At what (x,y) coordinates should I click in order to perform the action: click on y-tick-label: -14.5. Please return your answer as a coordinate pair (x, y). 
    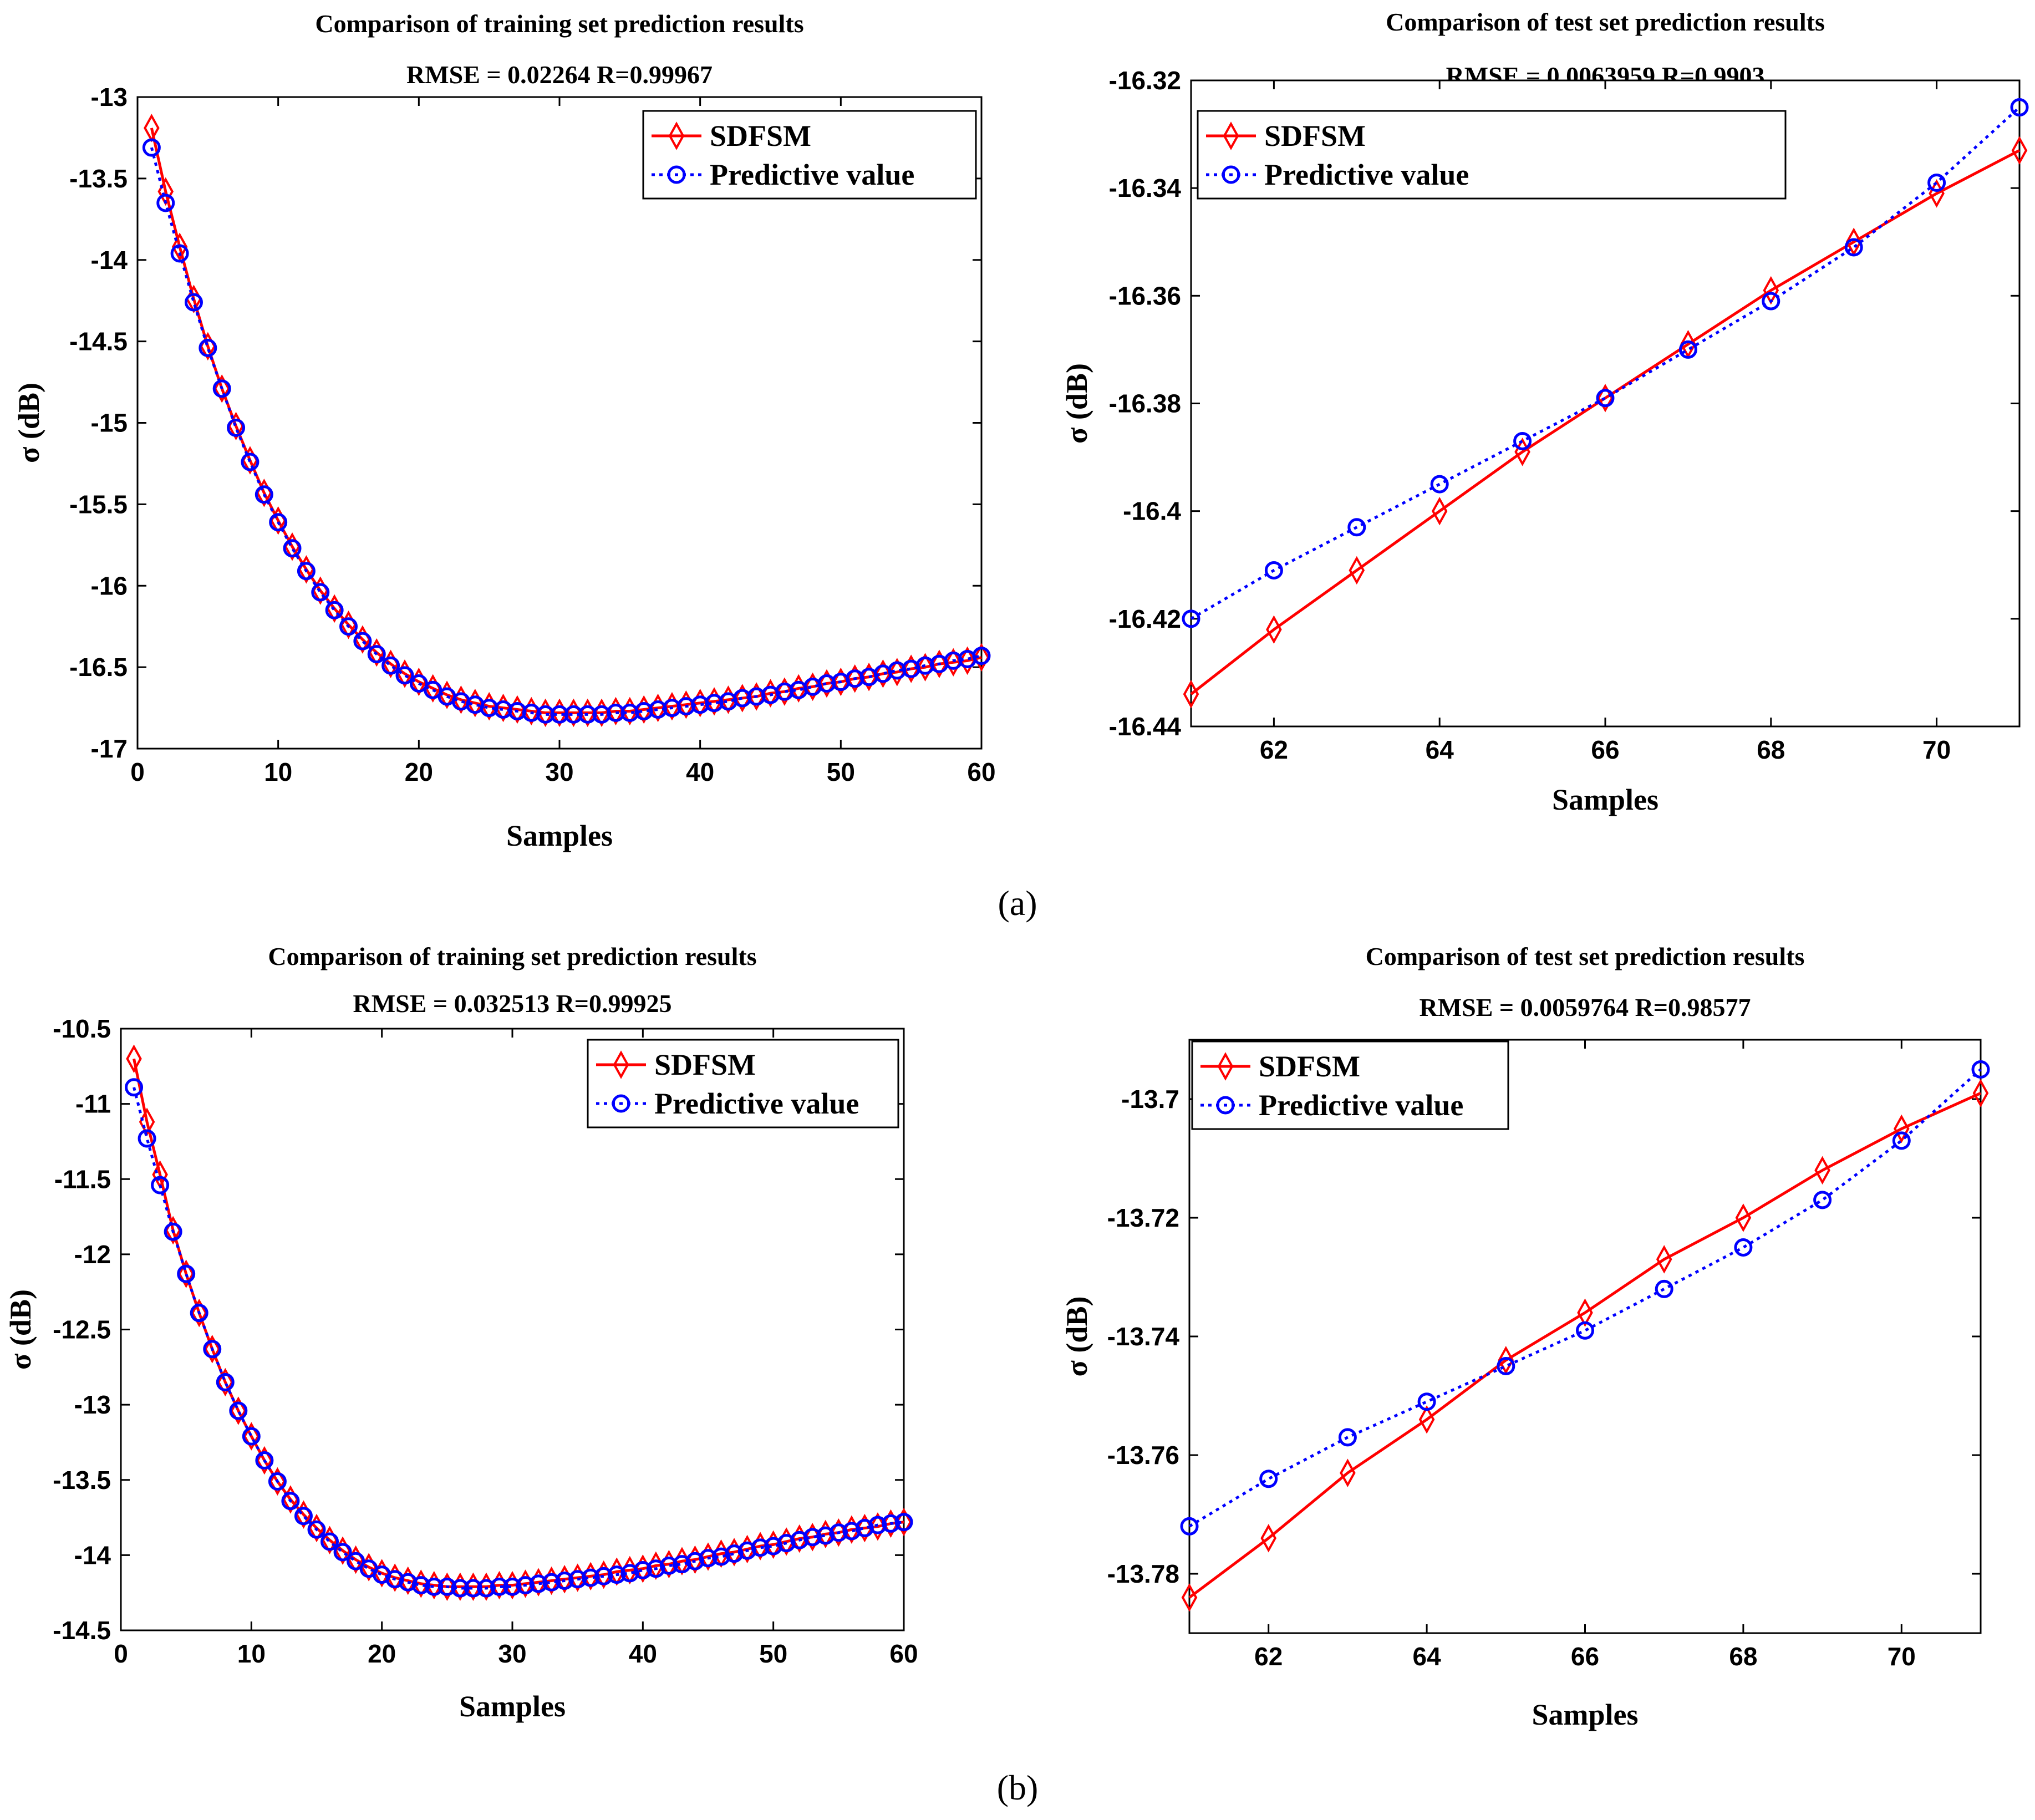
    Looking at the image, I should click on (82, 1630).